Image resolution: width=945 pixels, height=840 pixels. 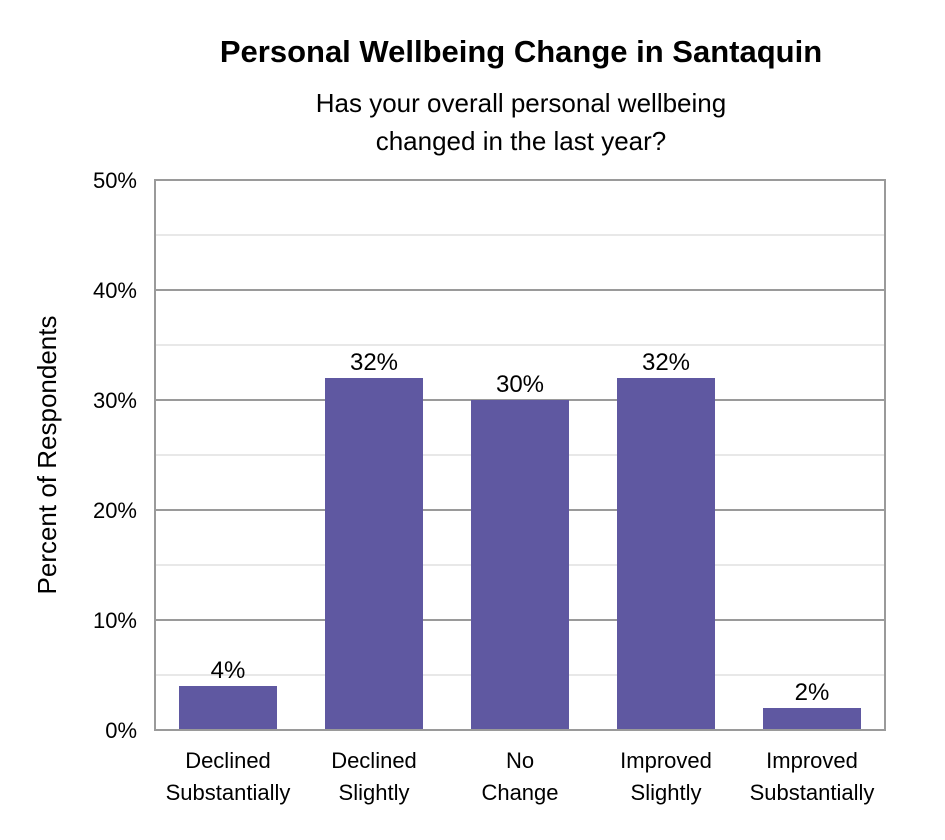 I want to click on bar-data-label: 30%, so click(x=520, y=384).